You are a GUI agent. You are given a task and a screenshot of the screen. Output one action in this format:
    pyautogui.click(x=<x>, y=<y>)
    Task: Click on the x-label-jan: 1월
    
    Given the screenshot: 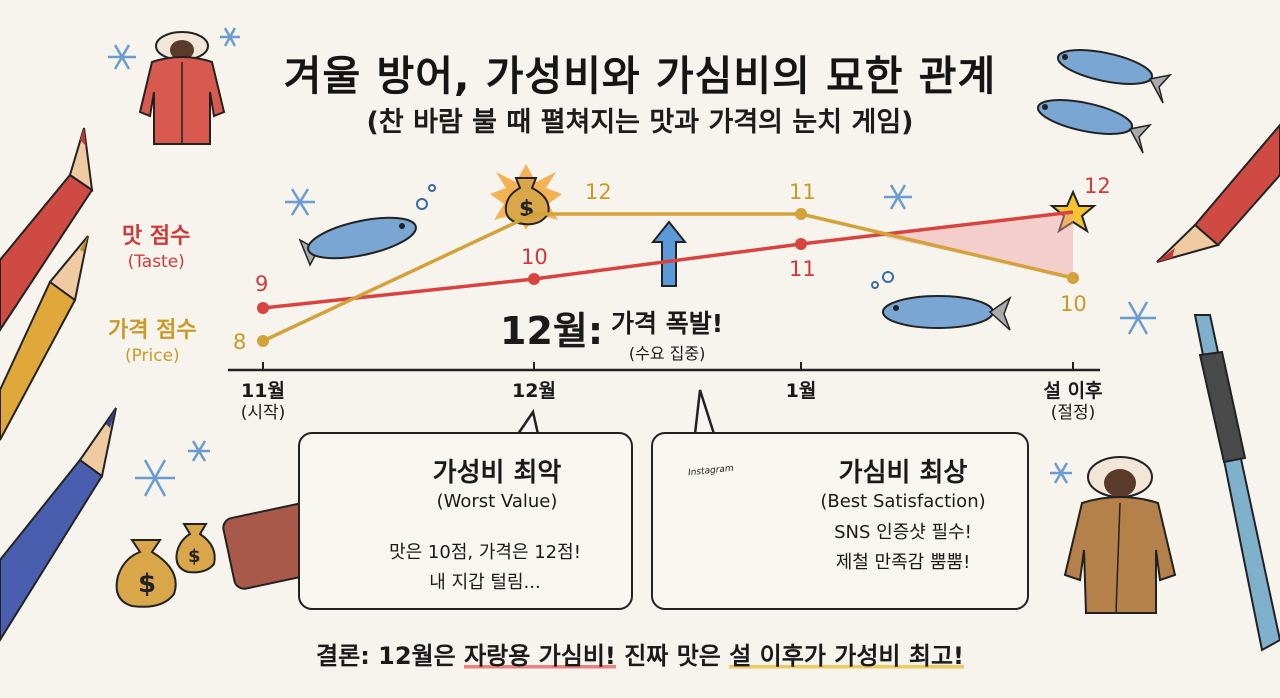 What is the action you would take?
    pyautogui.click(x=801, y=391)
    